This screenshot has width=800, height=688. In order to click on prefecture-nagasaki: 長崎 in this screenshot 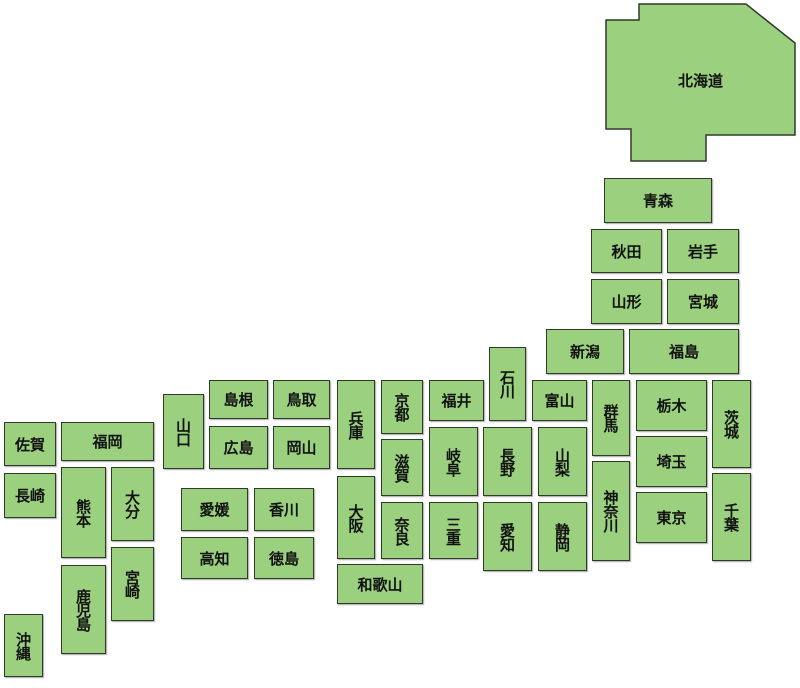, I will do `click(30, 495)`.